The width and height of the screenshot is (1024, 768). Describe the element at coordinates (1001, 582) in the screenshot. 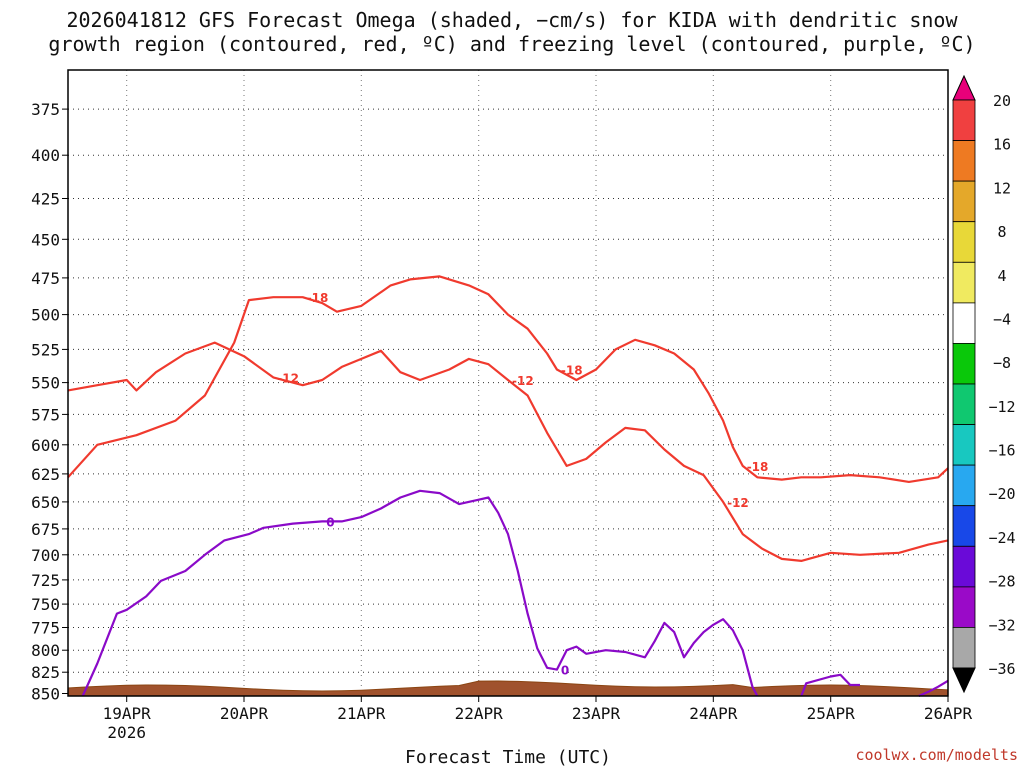

I see `colorbar-label: −28` at that location.